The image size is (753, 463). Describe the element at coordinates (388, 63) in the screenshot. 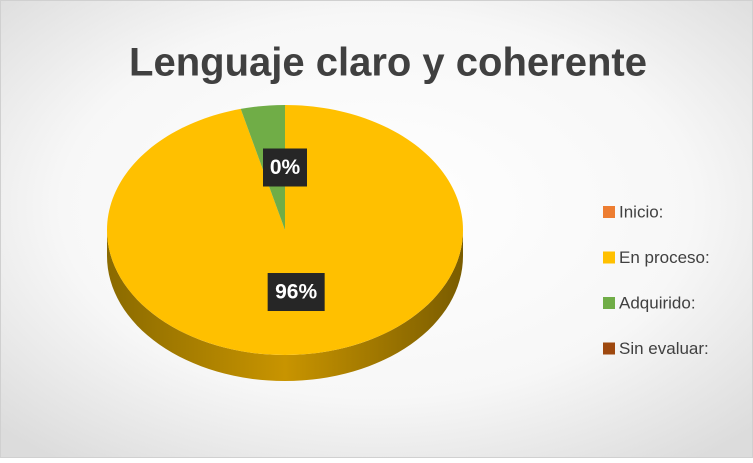

I see `chart-title: Lenguaje claro y coherente` at that location.